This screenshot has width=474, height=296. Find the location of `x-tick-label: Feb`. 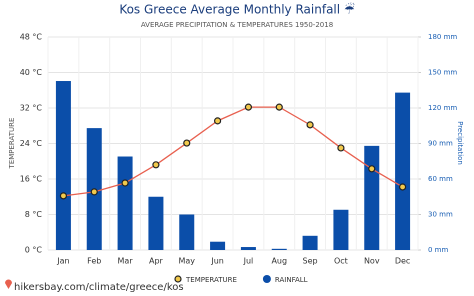

x-tick-label: Feb is located at coordinates (94, 261).